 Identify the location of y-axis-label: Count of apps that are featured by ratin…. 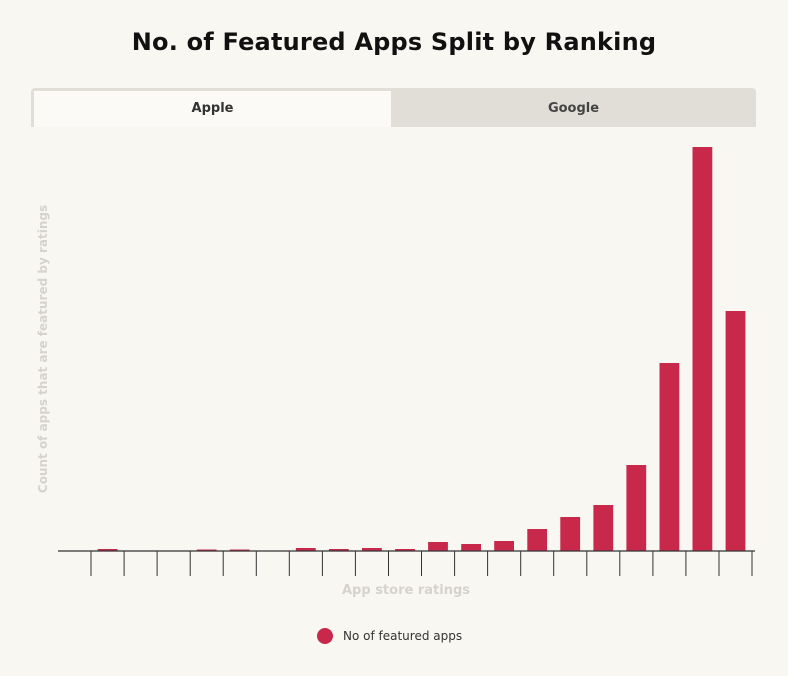
(43, 349).